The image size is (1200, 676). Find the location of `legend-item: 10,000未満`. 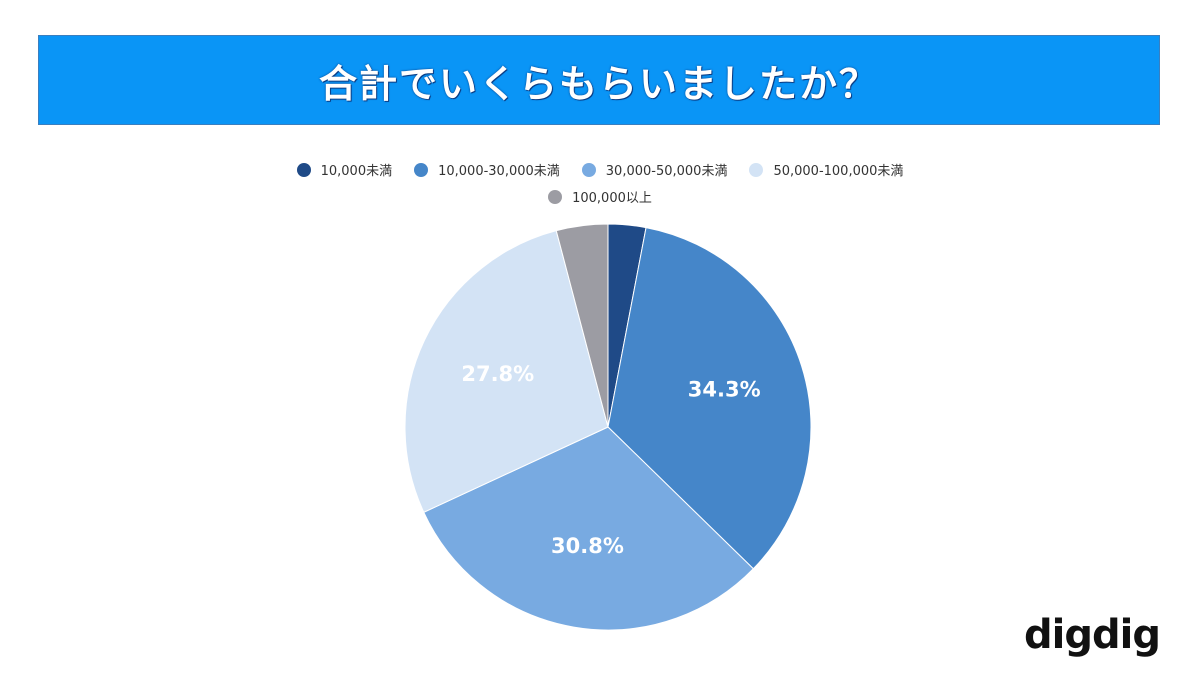

legend-item: 10,000未満 is located at coordinates (344, 169).